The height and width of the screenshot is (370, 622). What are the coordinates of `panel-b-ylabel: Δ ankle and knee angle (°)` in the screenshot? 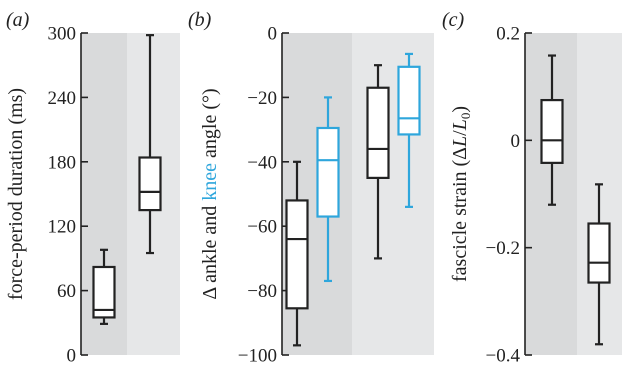 It's located at (210, 193).